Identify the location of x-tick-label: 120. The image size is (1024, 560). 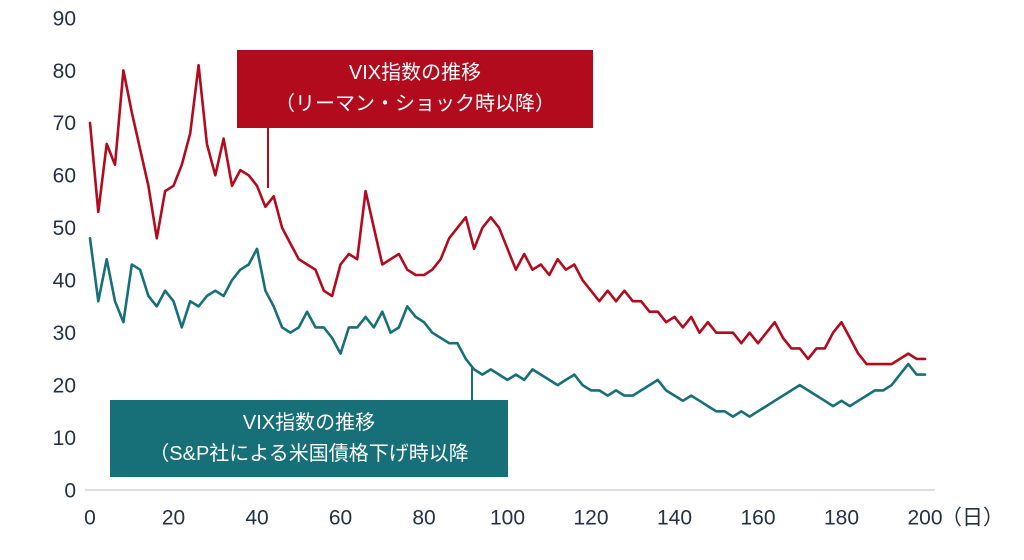
(590, 517).